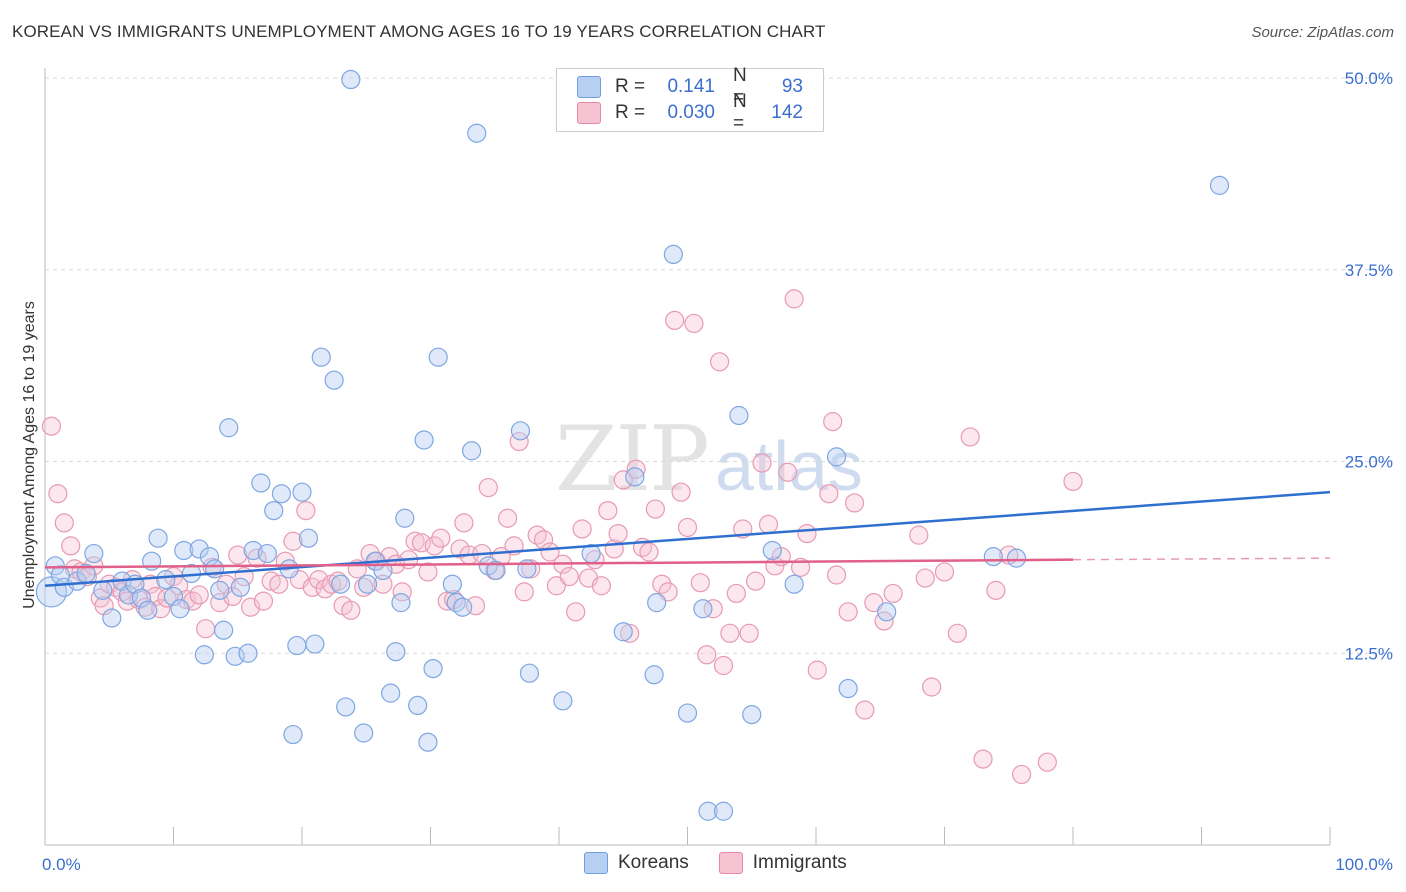 Image resolution: width=1406 pixels, height=892 pixels. I want to click on series-legend: Koreans Immigrants, so click(730, 863).